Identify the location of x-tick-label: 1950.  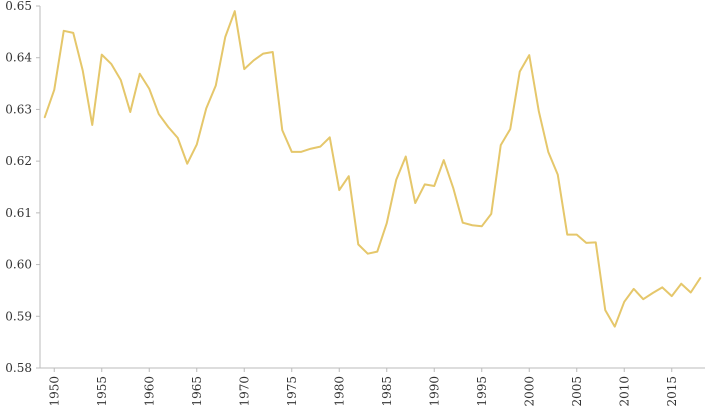
(54, 391).